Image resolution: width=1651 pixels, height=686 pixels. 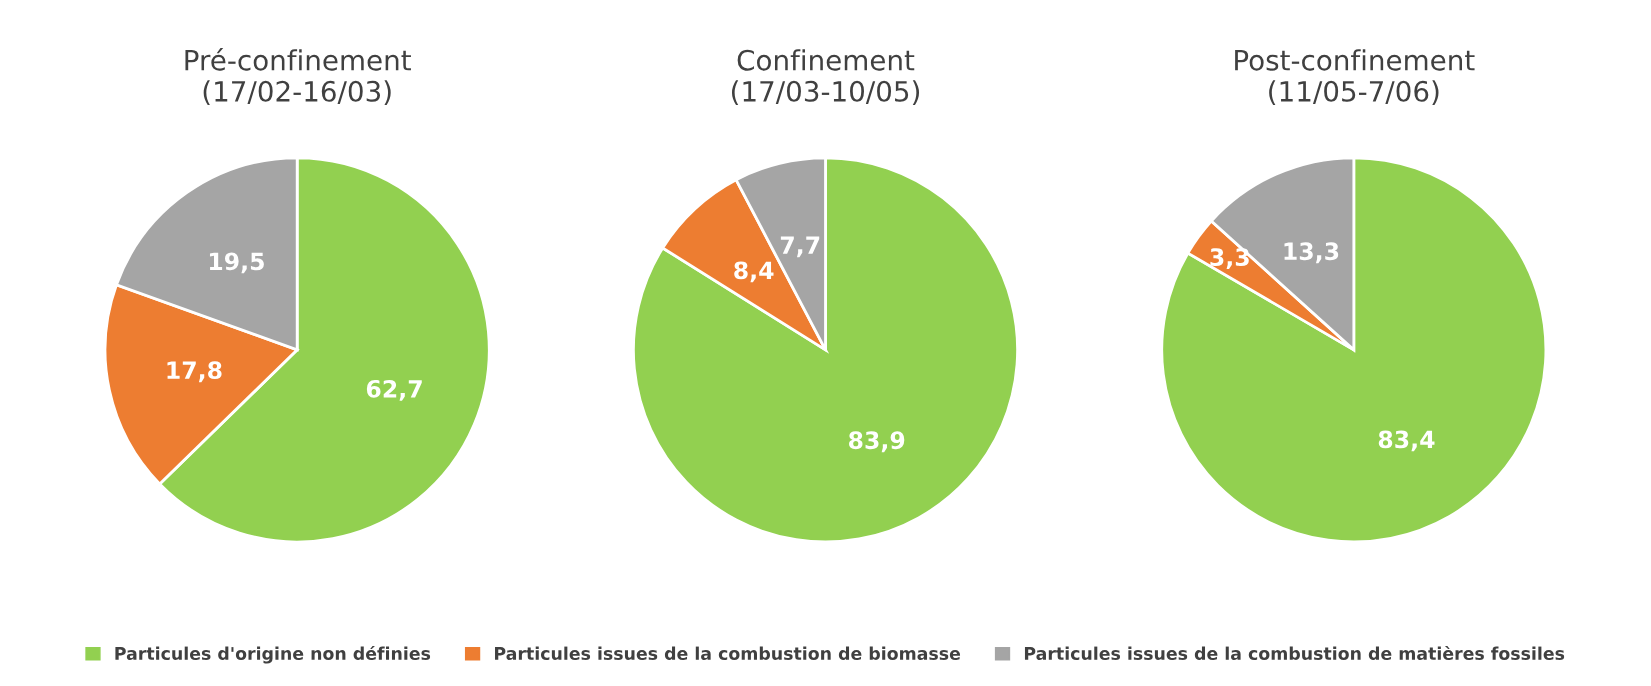 What do you see at coordinates (754, 272) in the screenshot?
I see `data-label: 8,4` at bounding box center [754, 272].